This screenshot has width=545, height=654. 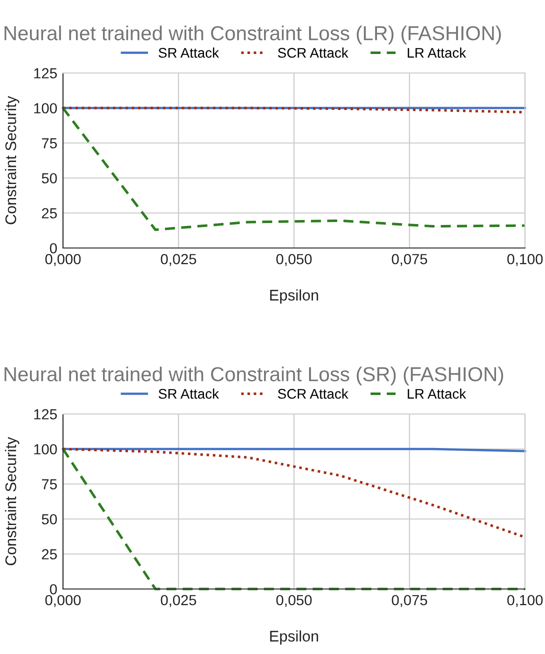 What do you see at coordinates (252, 35) in the screenshot?
I see `chart-title: Neural net trained with Constraint Loss (LR) (FASHION)` at bounding box center [252, 35].